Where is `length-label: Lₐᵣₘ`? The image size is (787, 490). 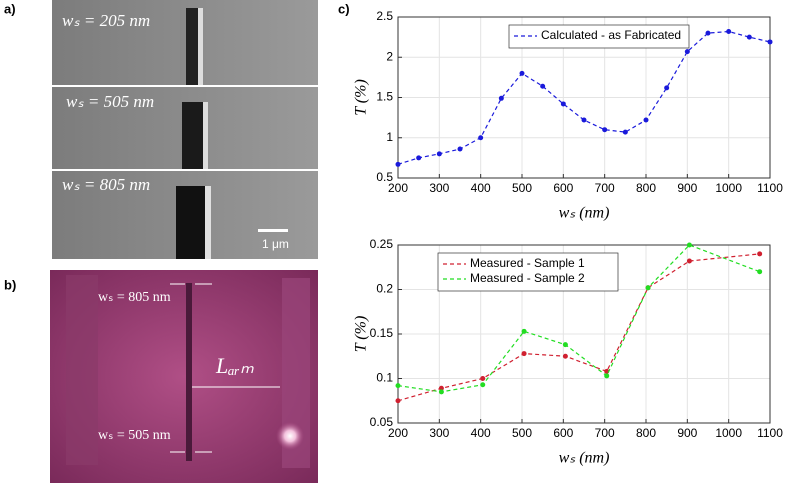
length-label: Lₐᵣₘ is located at coordinates (234, 365).